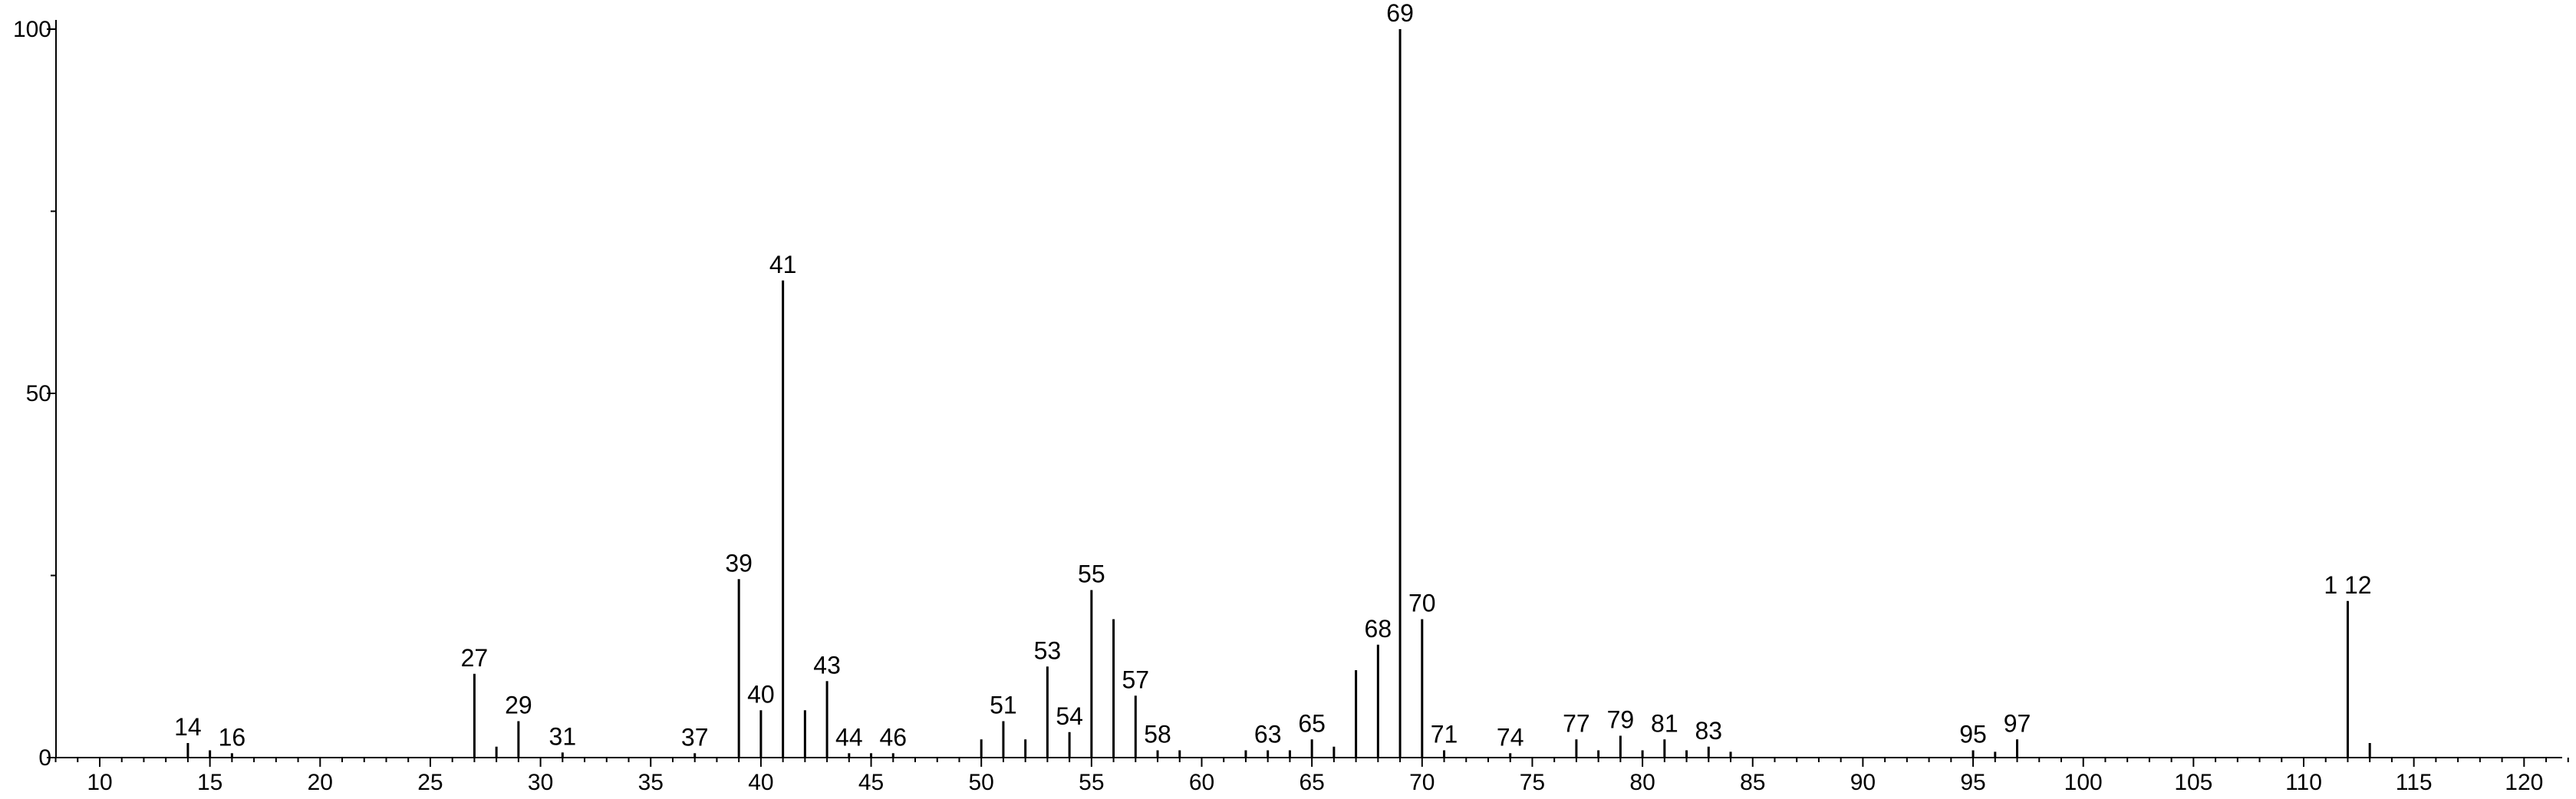 Image resolution: width=2576 pixels, height=799 pixels. I want to click on peak-label: 74, so click(1510, 737).